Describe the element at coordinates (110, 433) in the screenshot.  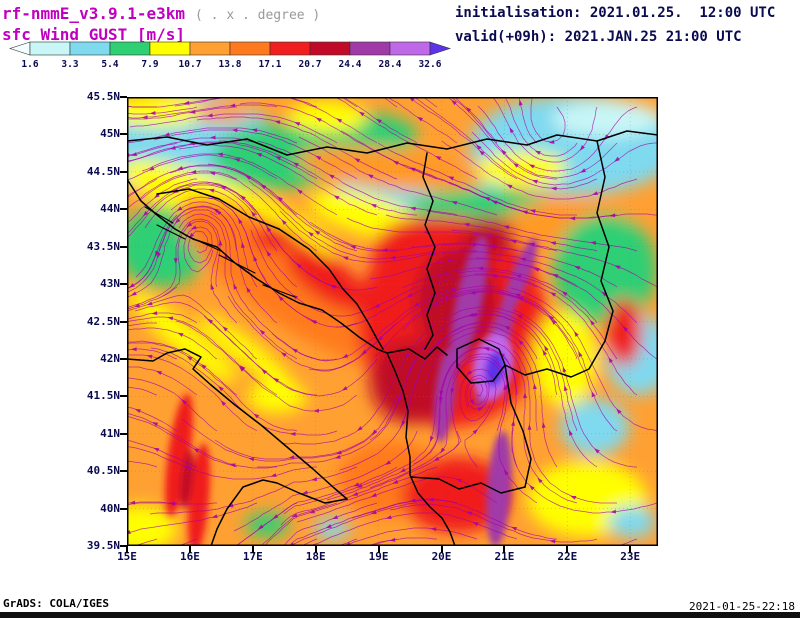
I see `lat-label: 41N` at that location.